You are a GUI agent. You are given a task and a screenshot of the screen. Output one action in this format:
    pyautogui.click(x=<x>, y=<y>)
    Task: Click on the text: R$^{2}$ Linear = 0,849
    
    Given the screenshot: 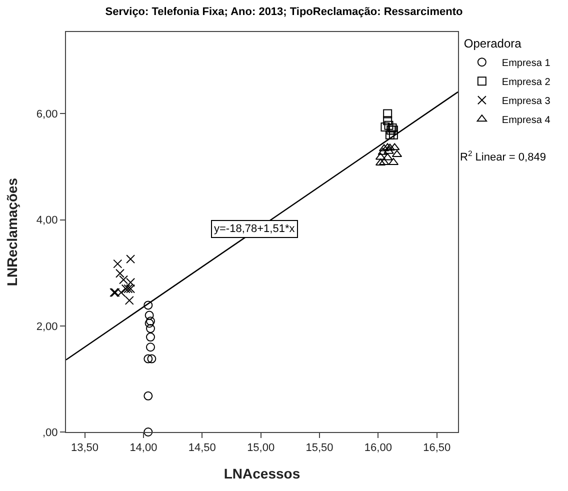 What is the action you would take?
    pyautogui.click(x=503, y=156)
    